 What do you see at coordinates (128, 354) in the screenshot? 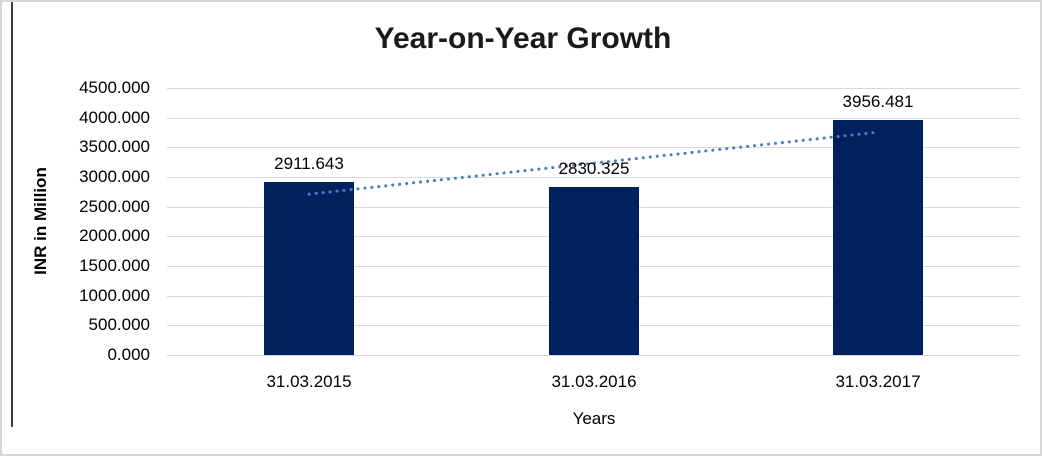
I see `y-tick-label: 0.000` at bounding box center [128, 354].